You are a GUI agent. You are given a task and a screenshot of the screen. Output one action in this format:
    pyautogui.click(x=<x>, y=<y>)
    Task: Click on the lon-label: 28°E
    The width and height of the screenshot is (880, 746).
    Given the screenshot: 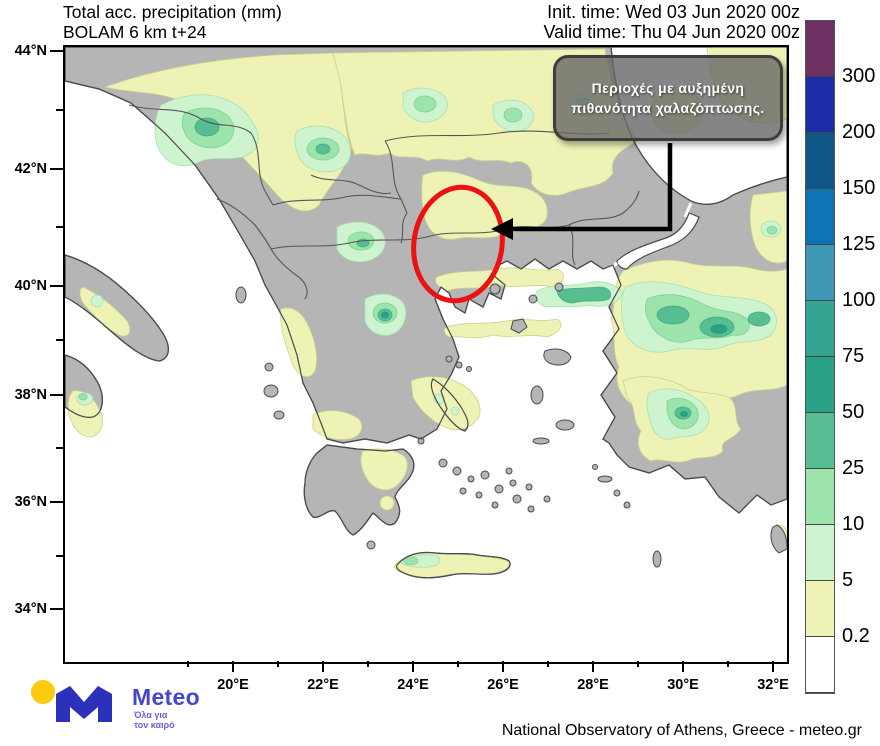 What is the action you would take?
    pyautogui.click(x=593, y=685)
    